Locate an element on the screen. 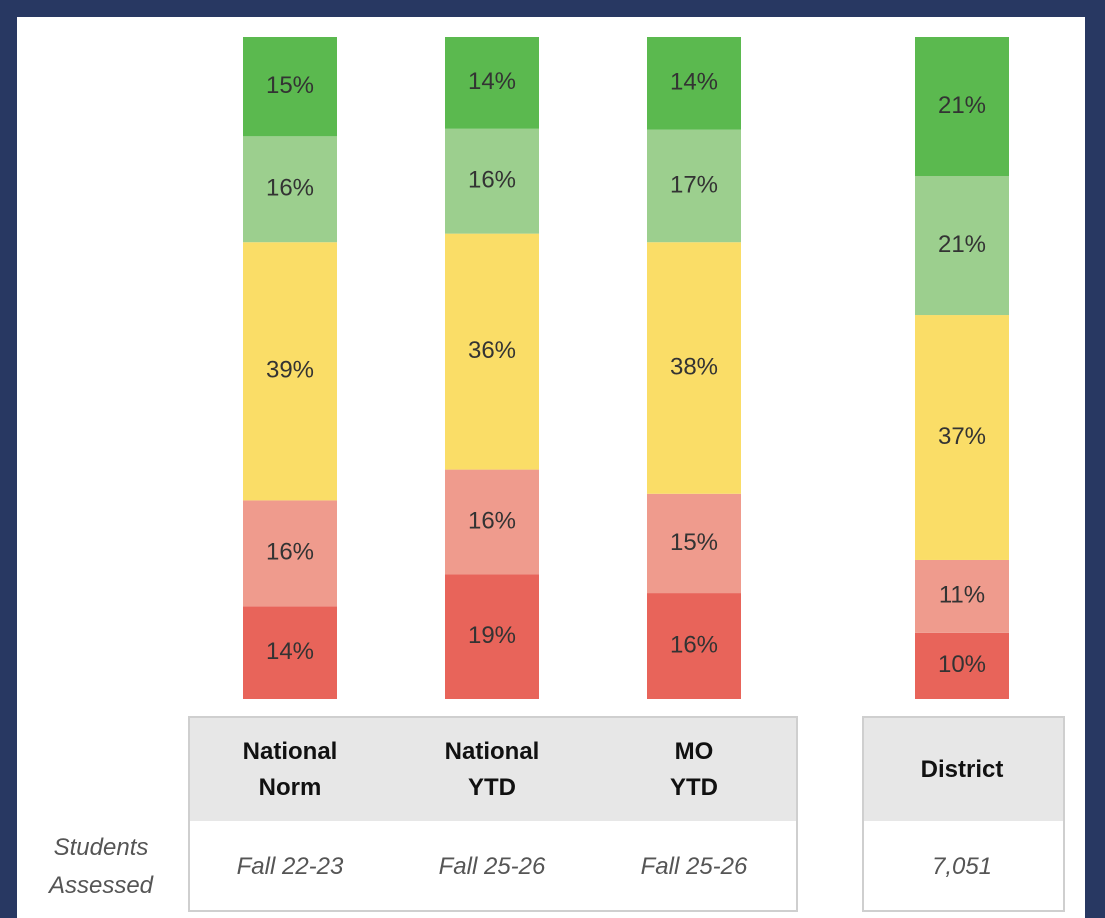  data-label: 37% is located at coordinates (962, 436).